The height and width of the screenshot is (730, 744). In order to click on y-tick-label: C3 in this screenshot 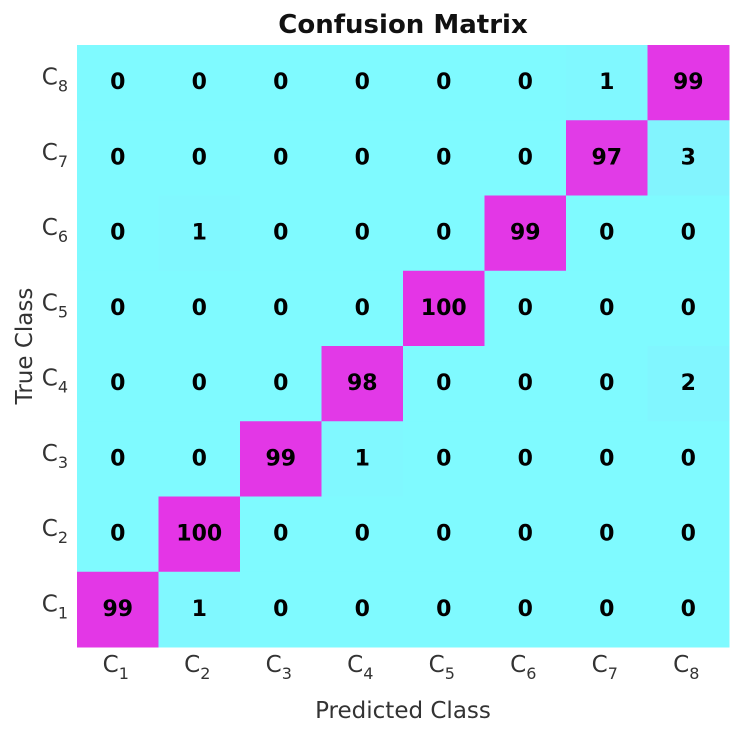, I will do `click(55, 456)`.